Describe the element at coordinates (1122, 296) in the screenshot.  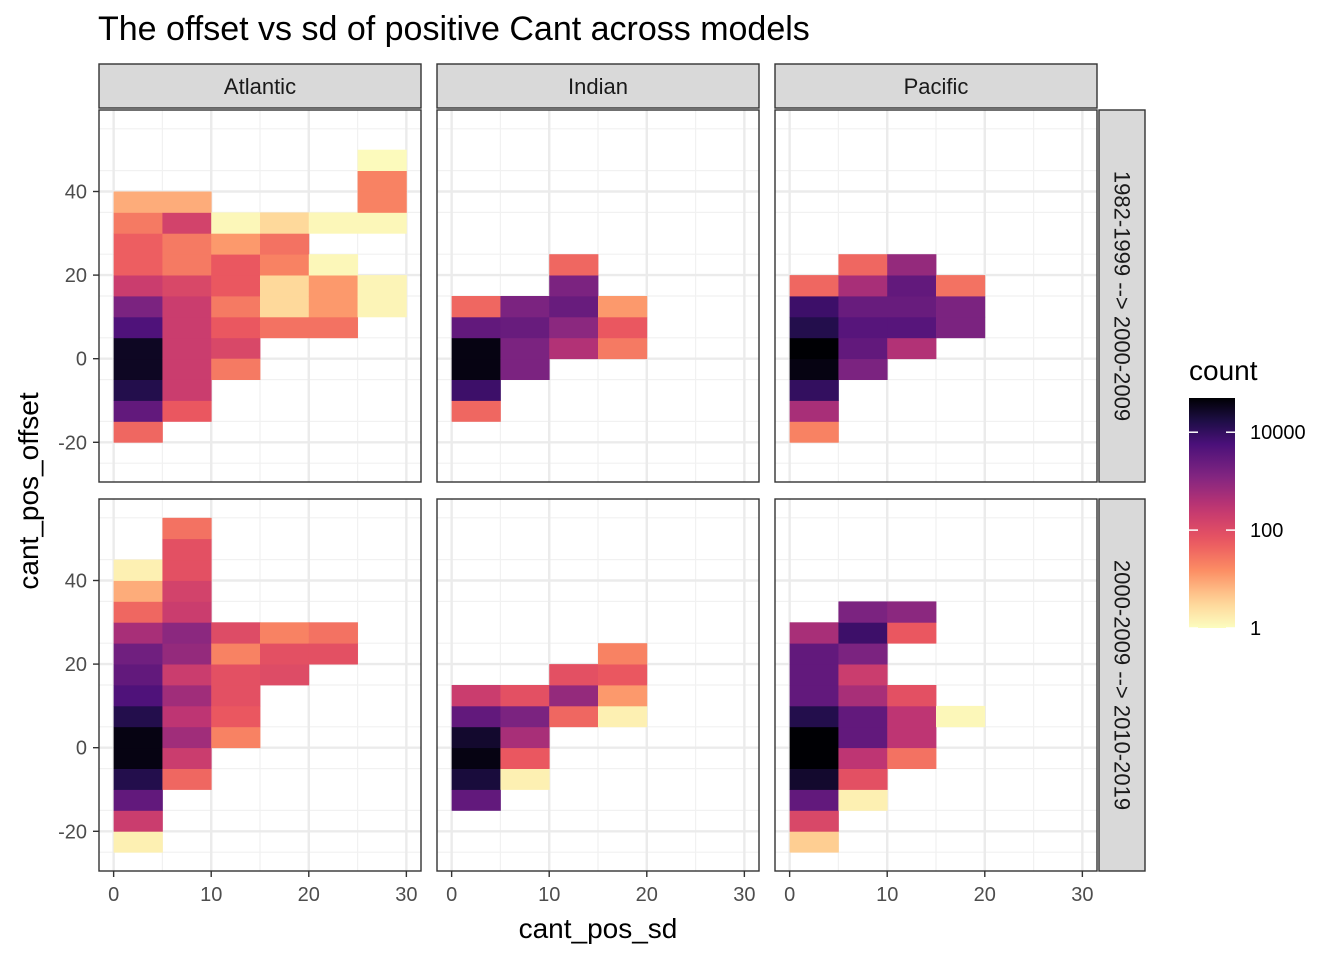
I see `strip-row-1982-2009: 1982-1999 --> 2000-2009` at that location.